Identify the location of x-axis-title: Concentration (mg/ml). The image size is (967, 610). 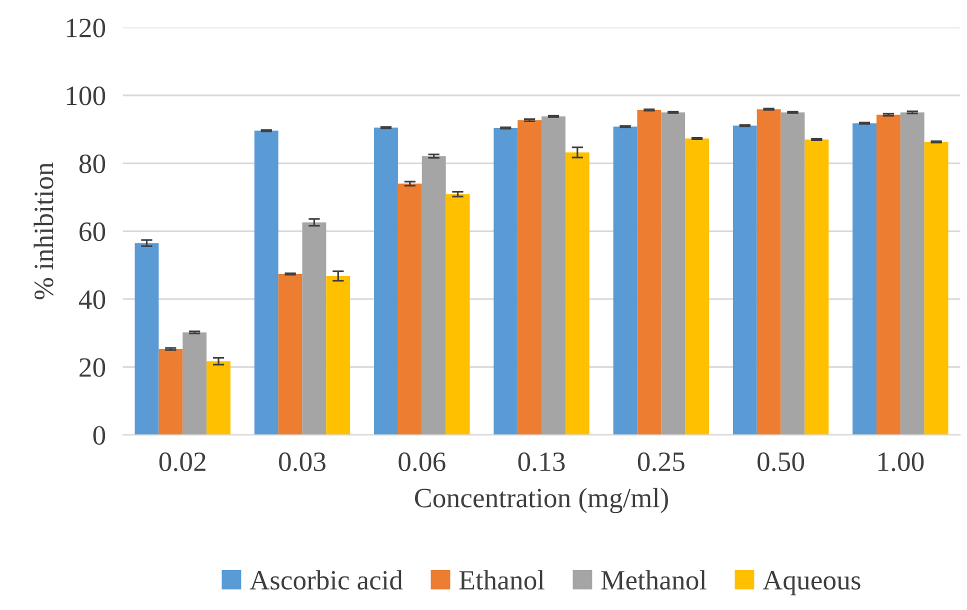
(541, 501).